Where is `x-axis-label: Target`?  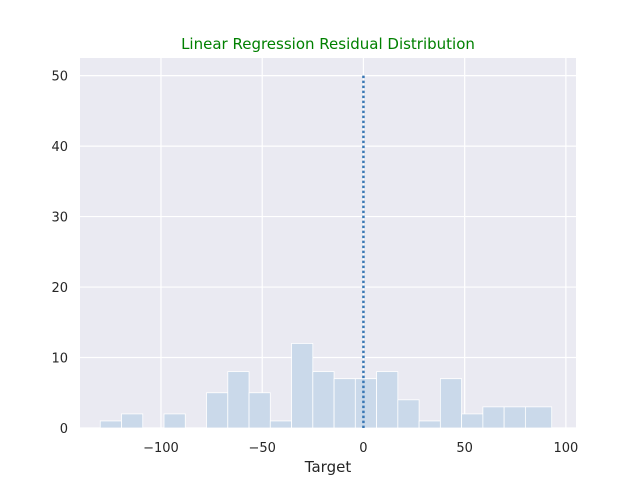 x-axis-label: Target is located at coordinates (328, 467).